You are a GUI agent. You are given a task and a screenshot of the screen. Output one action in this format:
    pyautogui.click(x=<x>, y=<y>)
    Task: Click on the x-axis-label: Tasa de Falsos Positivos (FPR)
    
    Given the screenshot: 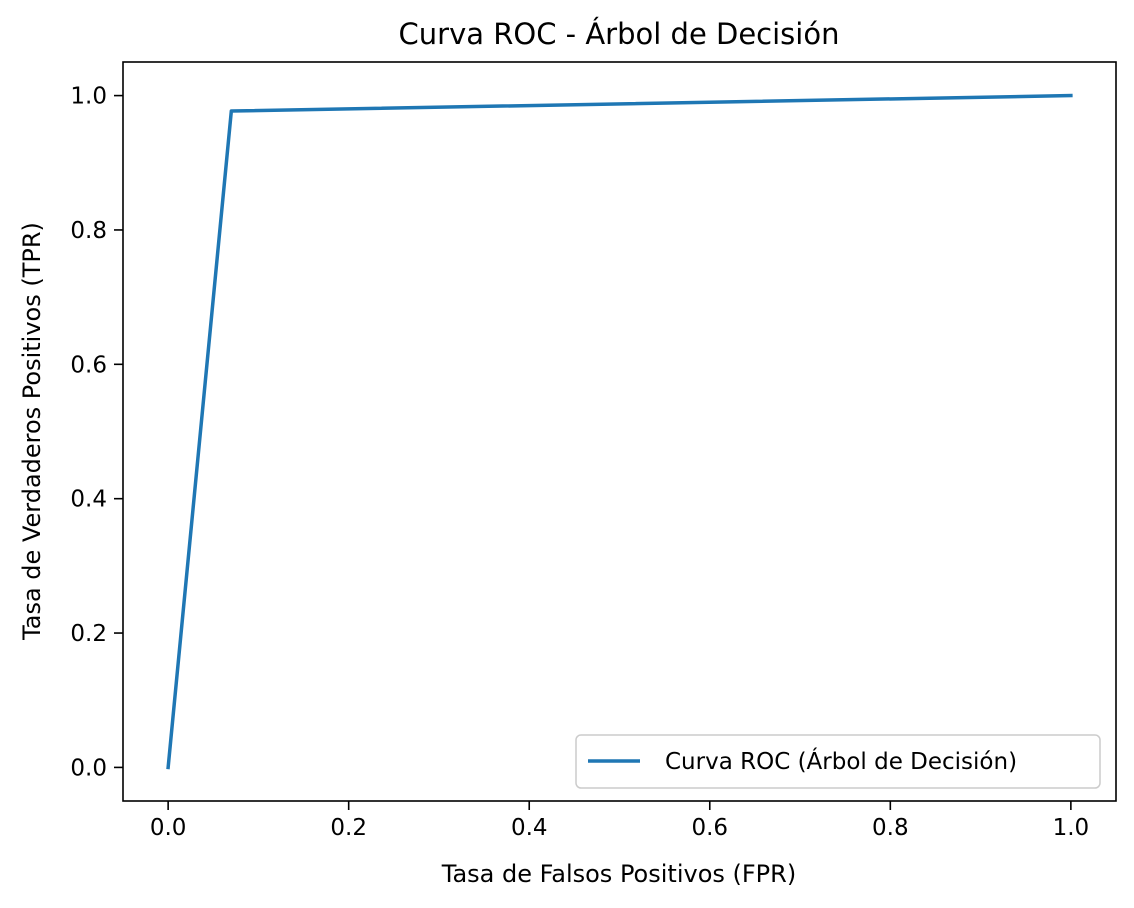 What is the action you would take?
    pyautogui.click(x=618, y=874)
    